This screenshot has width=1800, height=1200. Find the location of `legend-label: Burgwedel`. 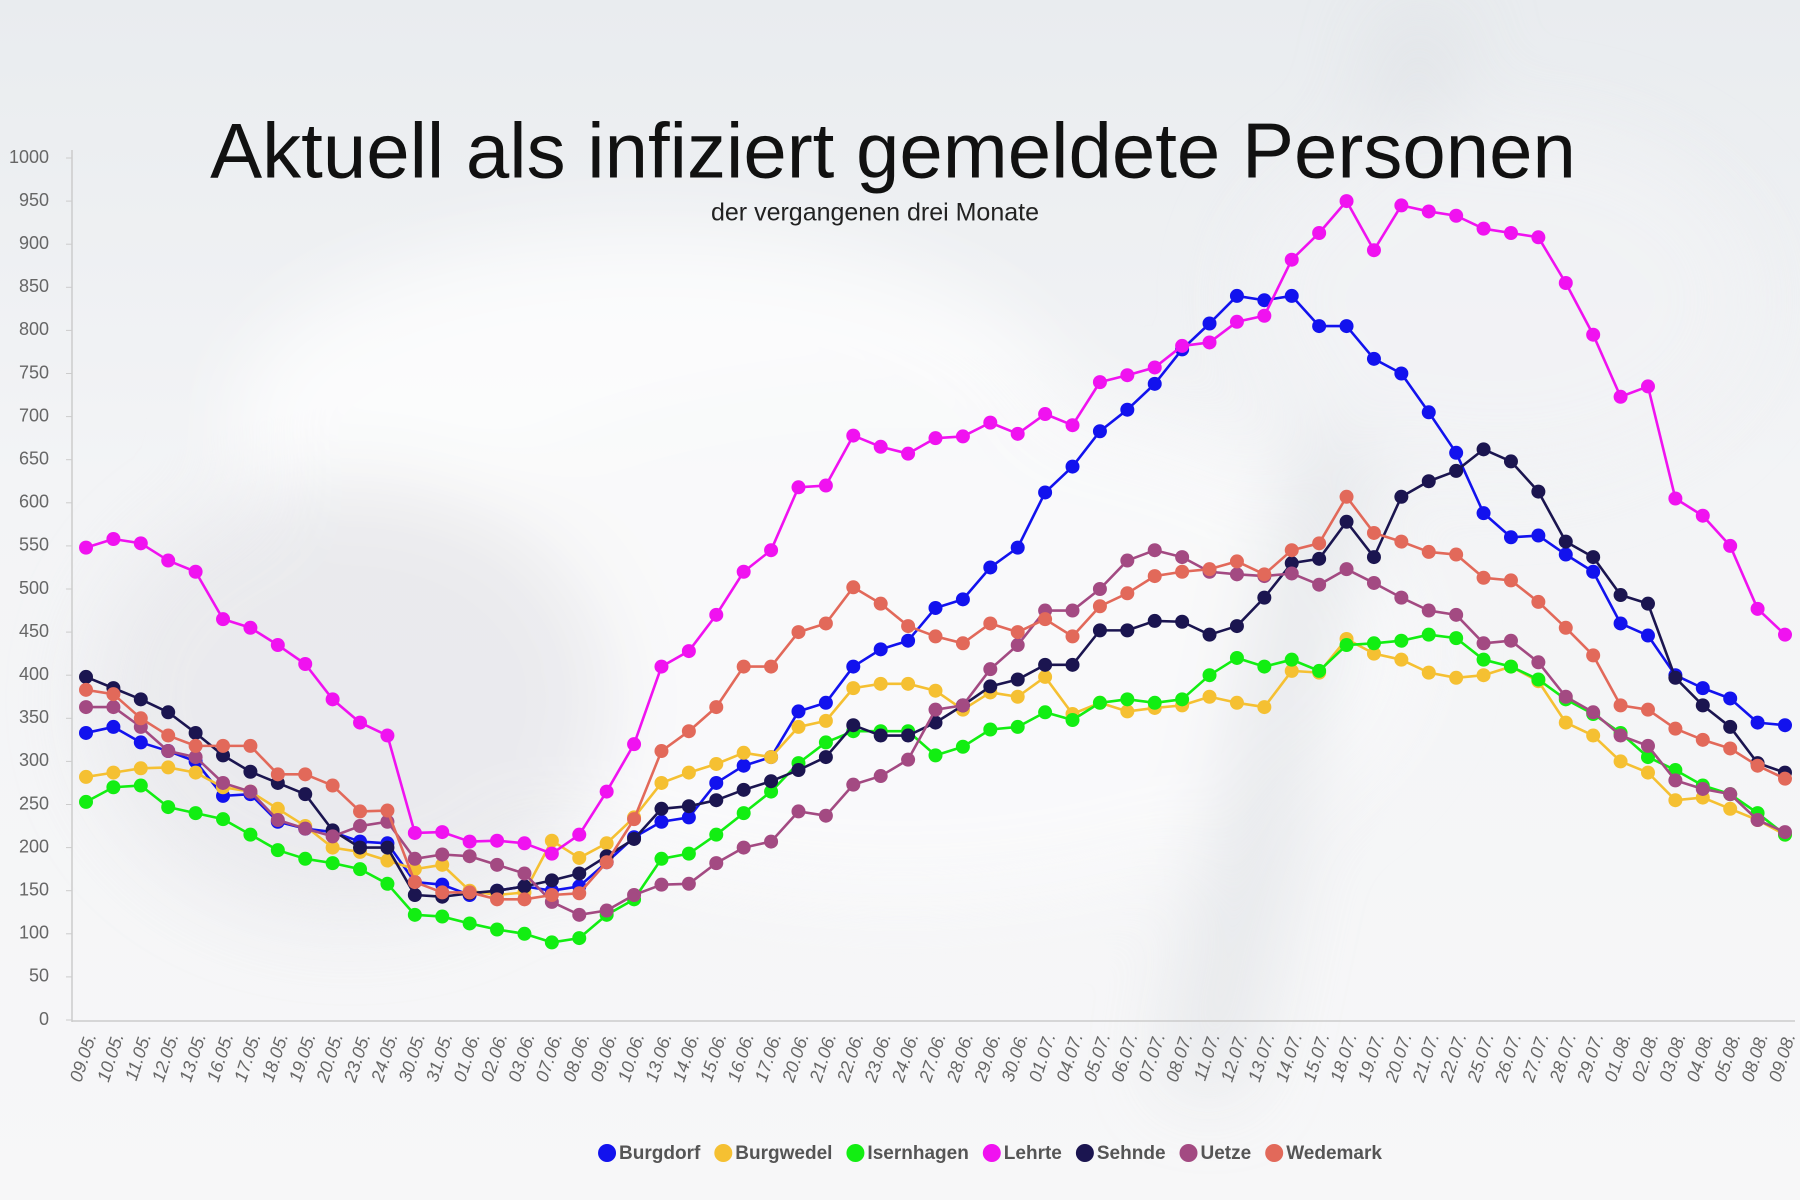

legend-label: Burgwedel is located at coordinates (783, 1153).